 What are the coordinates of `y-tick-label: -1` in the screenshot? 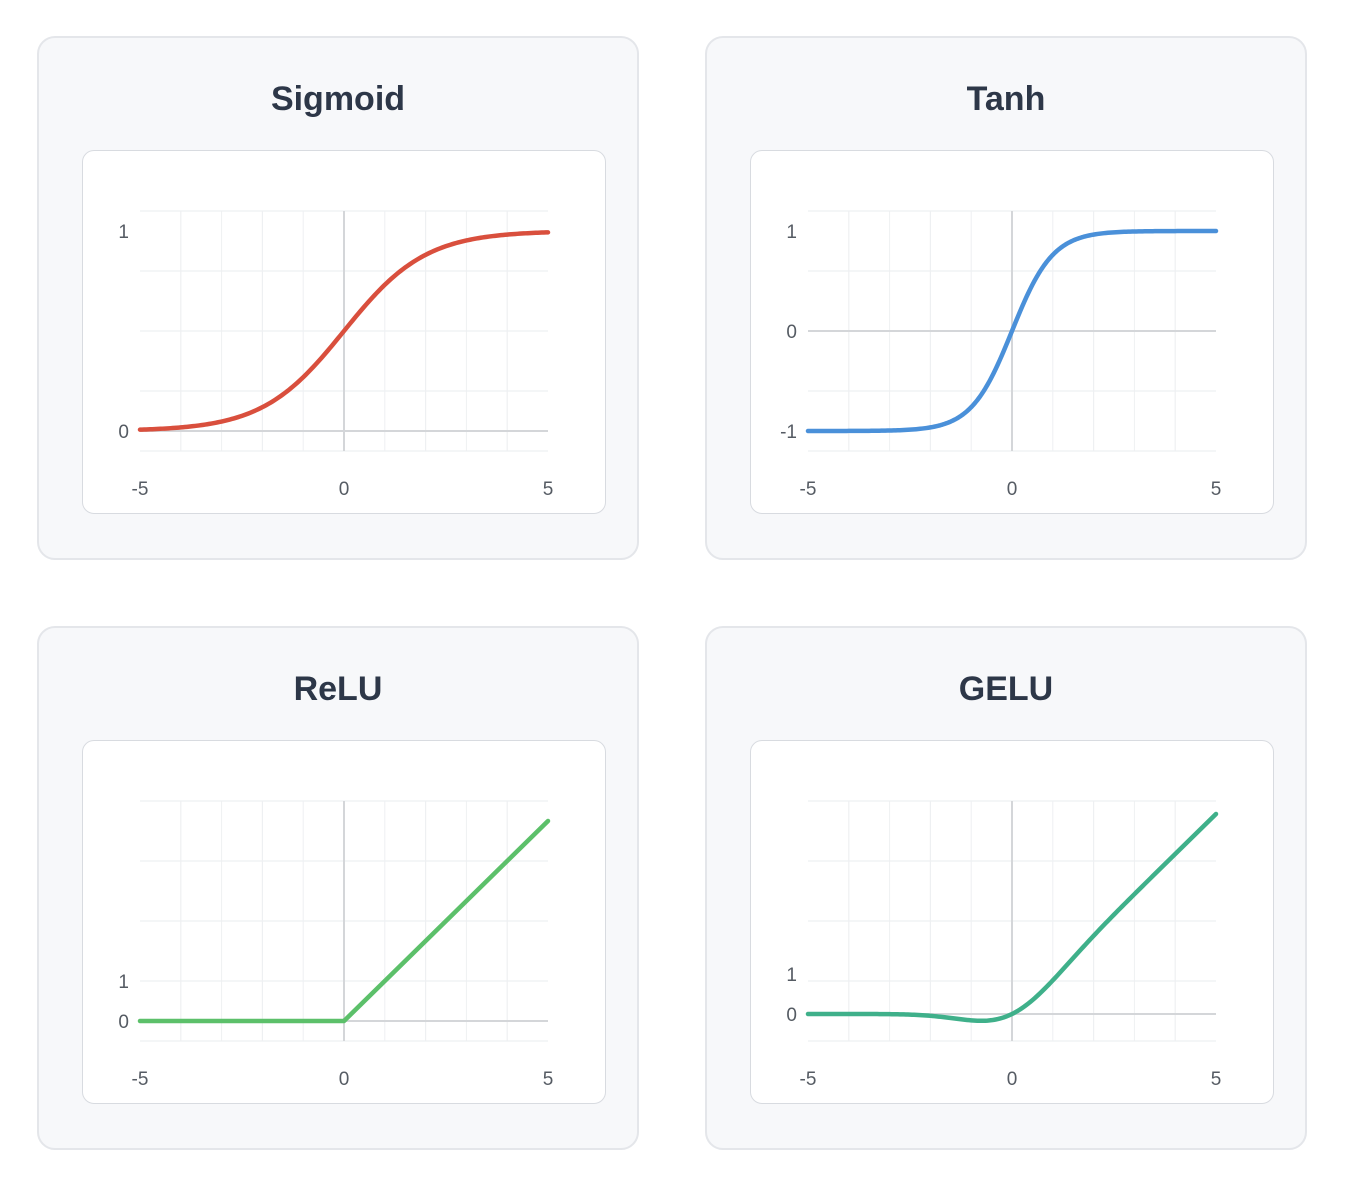 It's located at (788, 432).